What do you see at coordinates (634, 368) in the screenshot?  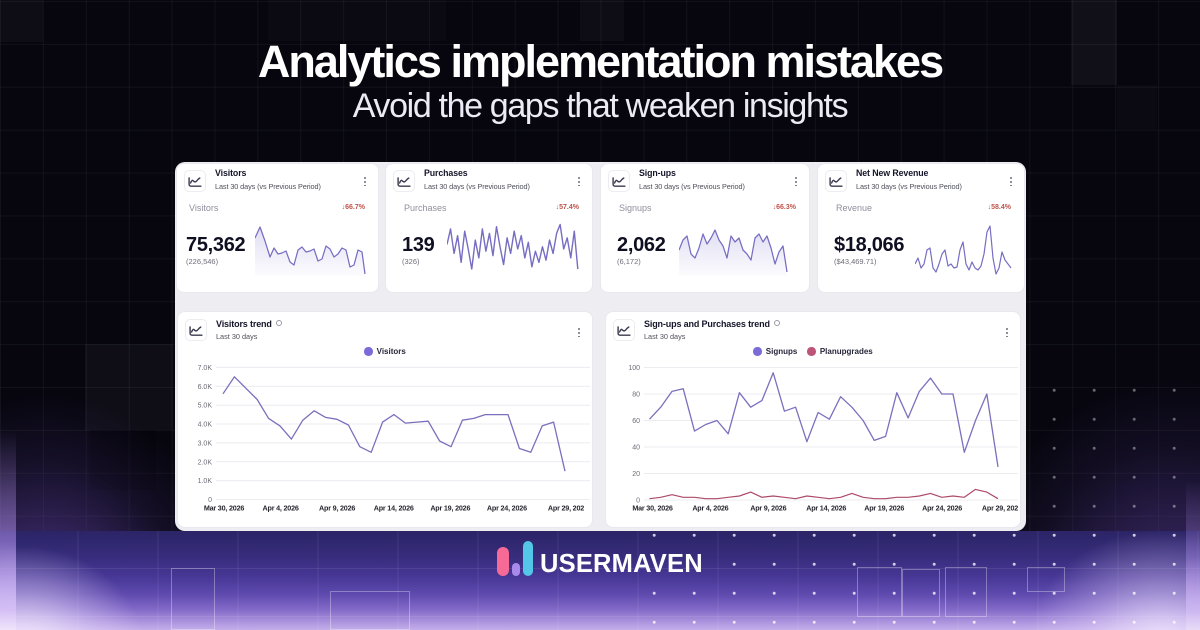 I see `svg-text: 100` at bounding box center [634, 368].